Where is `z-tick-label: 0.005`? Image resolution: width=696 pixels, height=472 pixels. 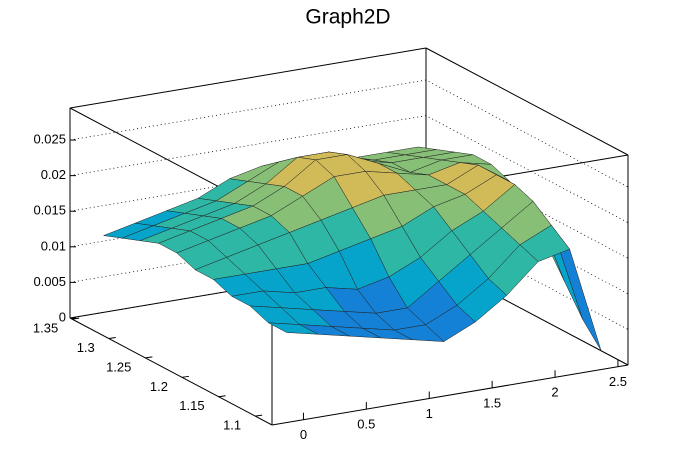 z-tick-label: 0.005 is located at coordinates (49, 281).